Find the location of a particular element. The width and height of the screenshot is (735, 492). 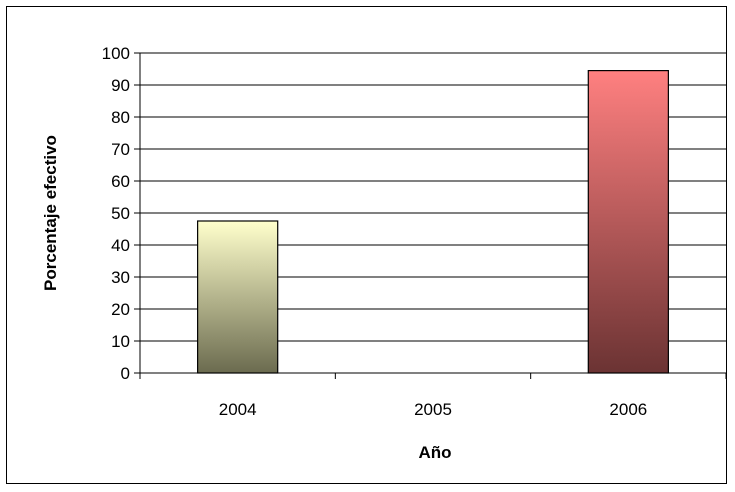

x-tick-label: 2006 is located at coordinates (628, 409).